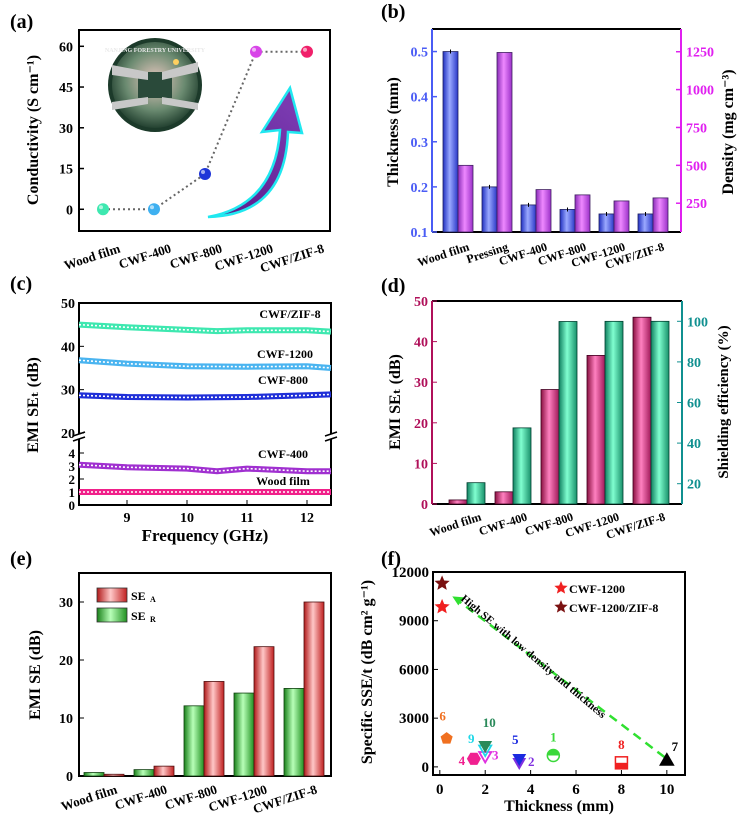 The height and width of the screenshot is (835, 750). Describe the element at coordinates (421, 343) in the screenshot. I see `y-tick-label: 40` at that location.